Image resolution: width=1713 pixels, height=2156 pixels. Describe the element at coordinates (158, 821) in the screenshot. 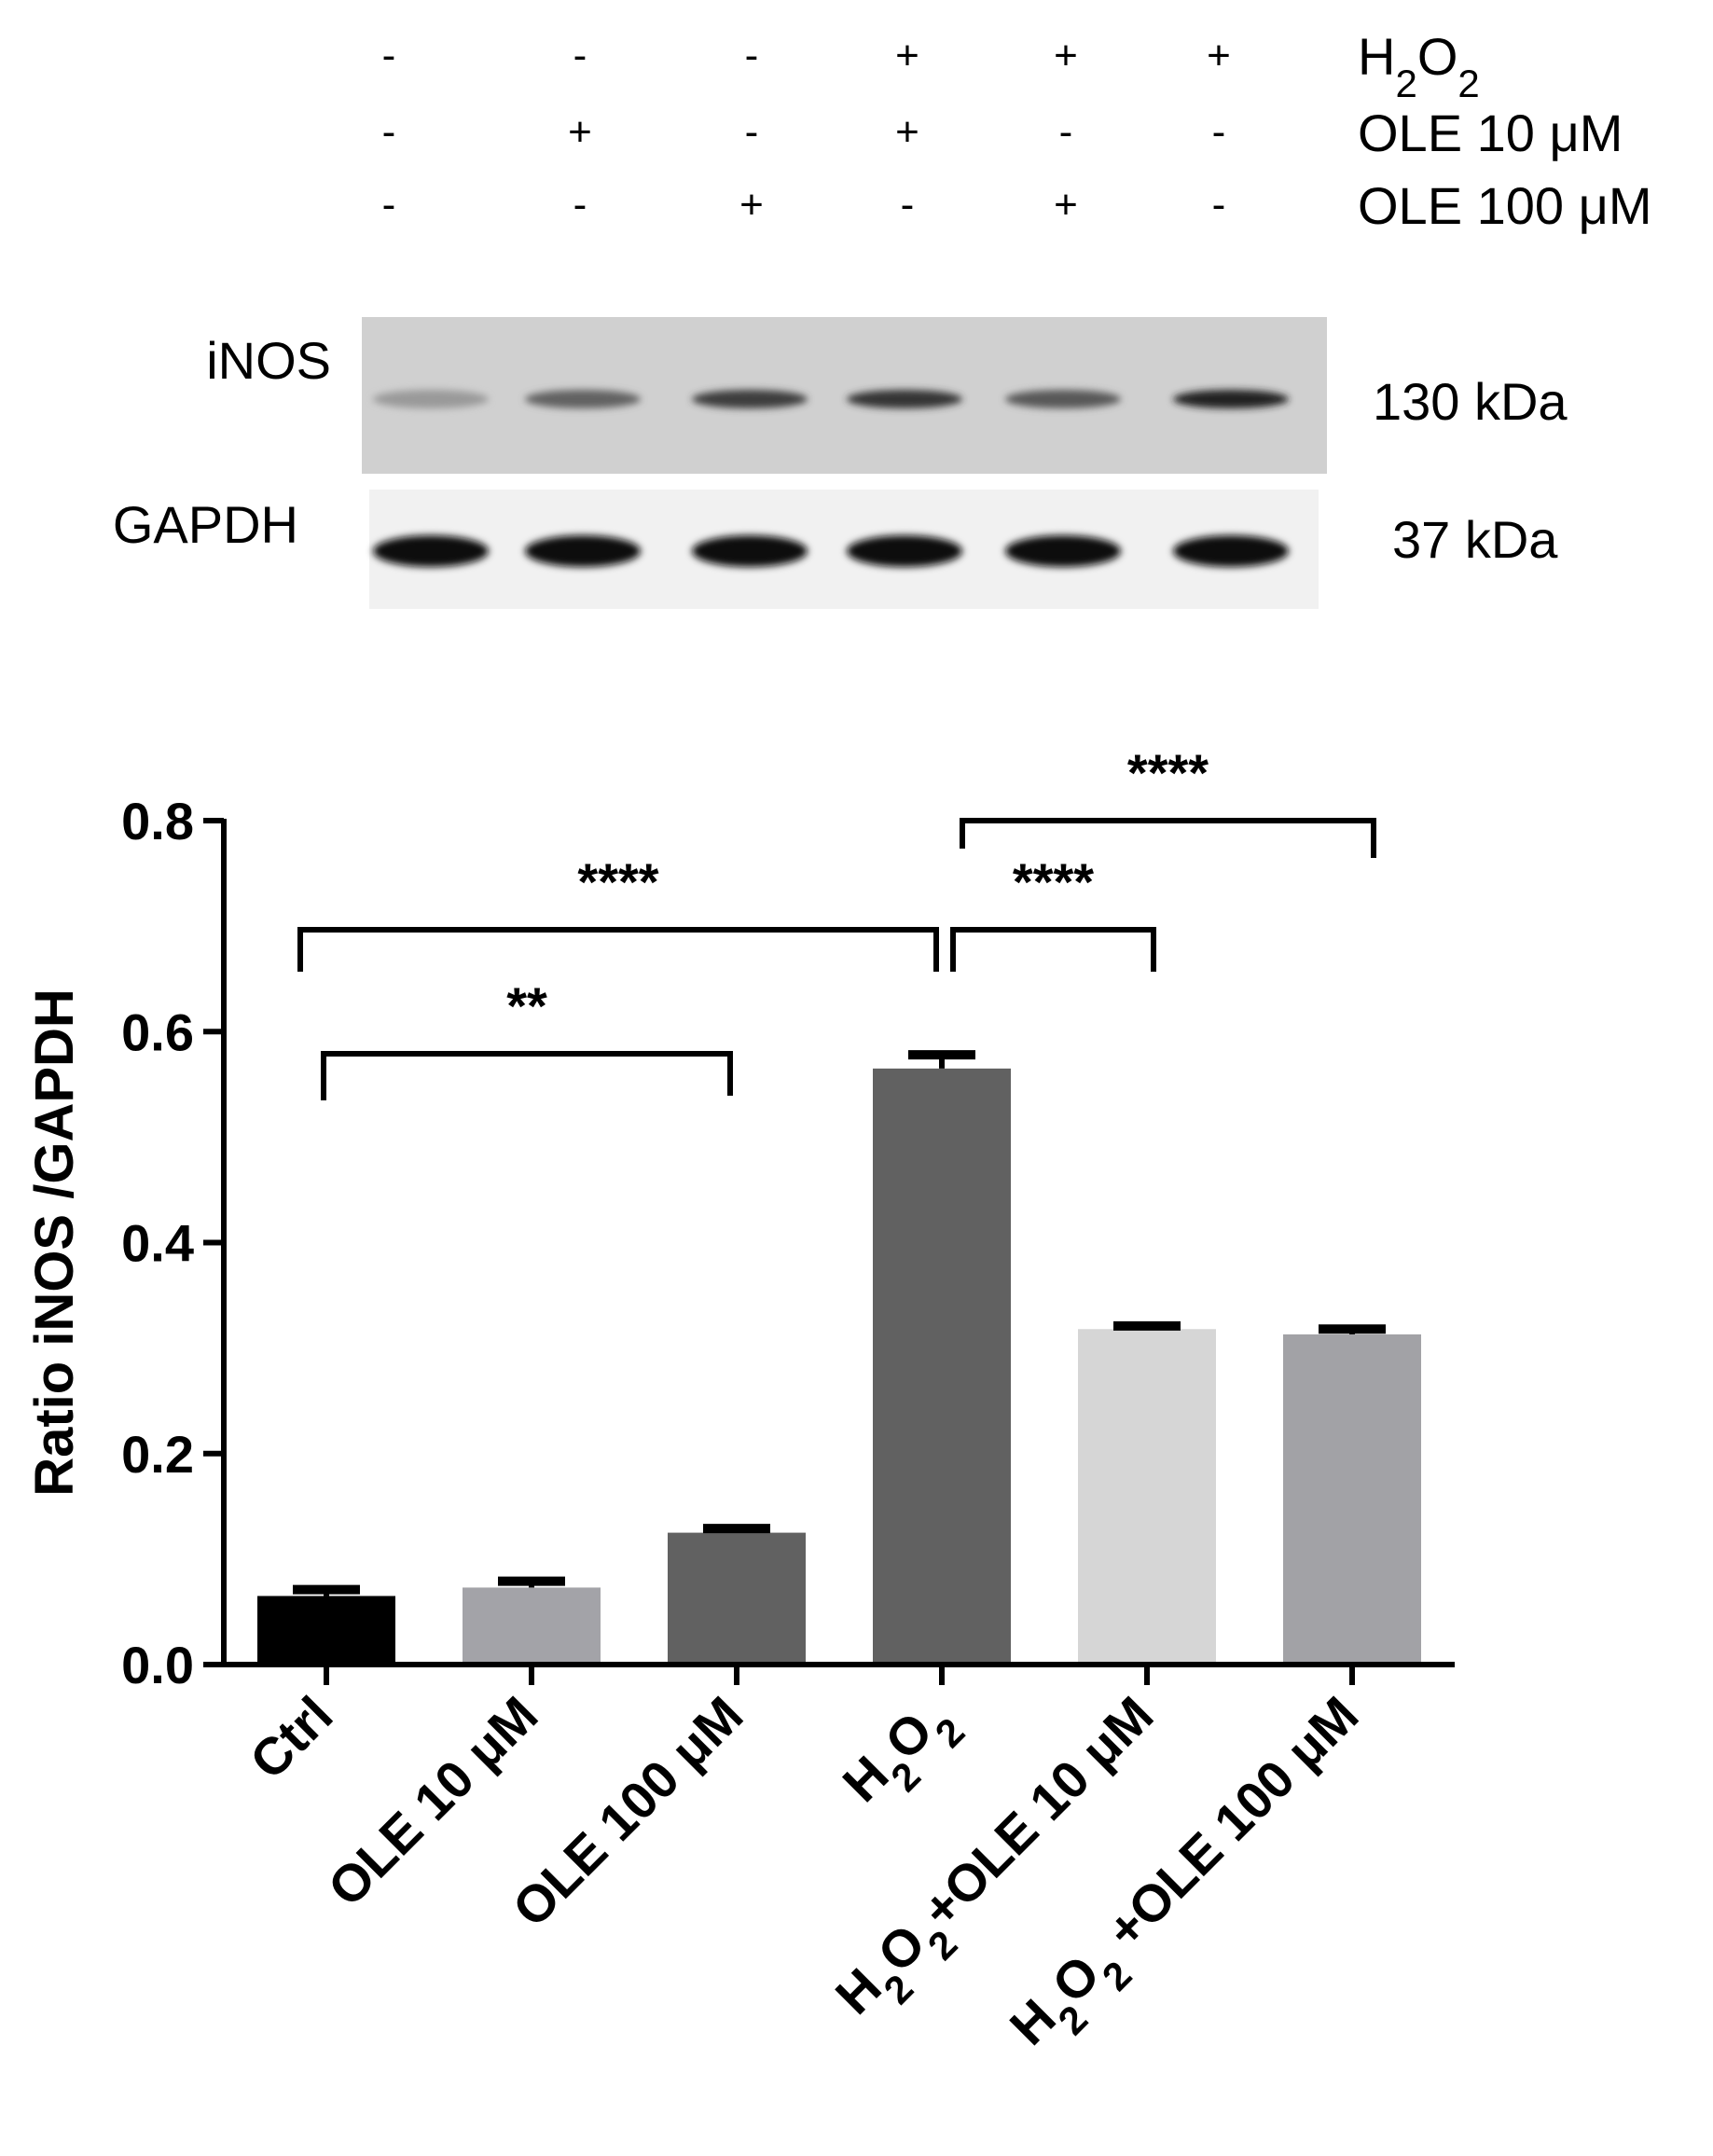

I see `y-tick-label: 0.8` at that location.